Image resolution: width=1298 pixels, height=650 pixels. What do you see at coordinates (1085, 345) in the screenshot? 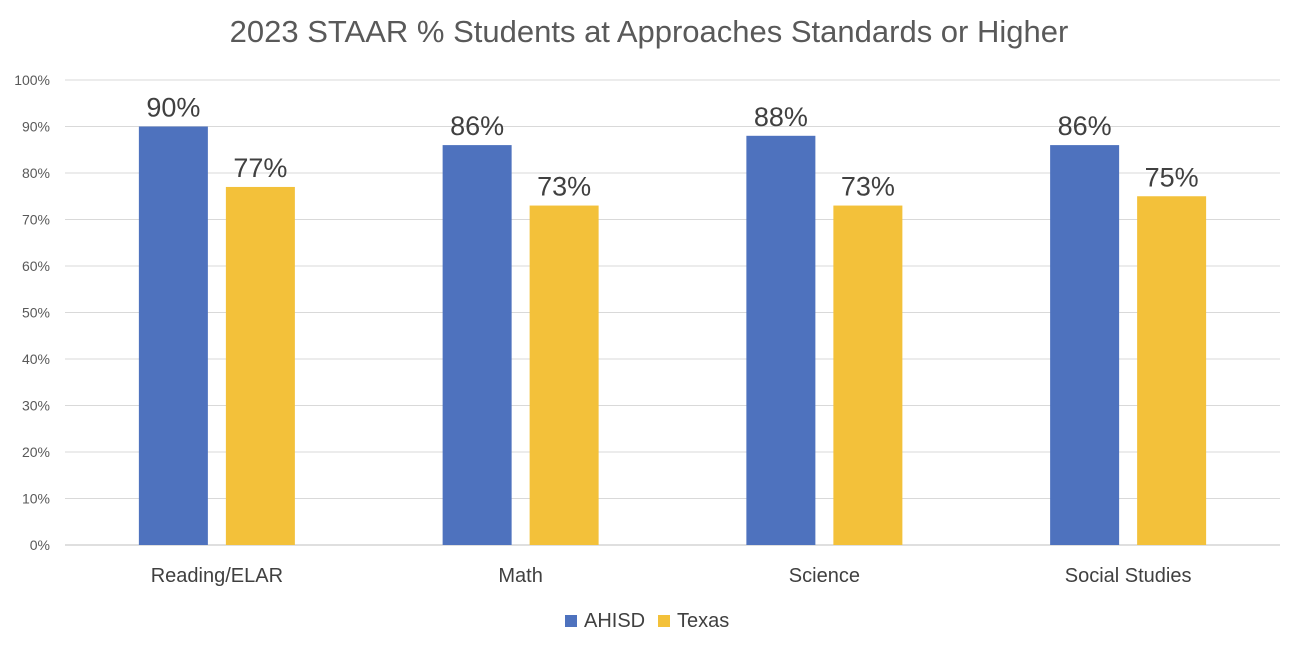
I see `bar-ahisd-social-studies` at bounding box center [1085, 345].